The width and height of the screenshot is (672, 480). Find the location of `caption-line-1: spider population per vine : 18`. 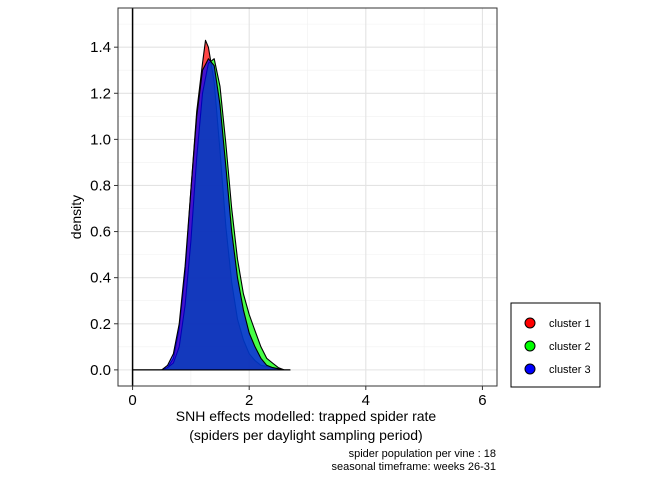

caption-line-1: spider population per vine : 18 is located at coordinates (422, 454).